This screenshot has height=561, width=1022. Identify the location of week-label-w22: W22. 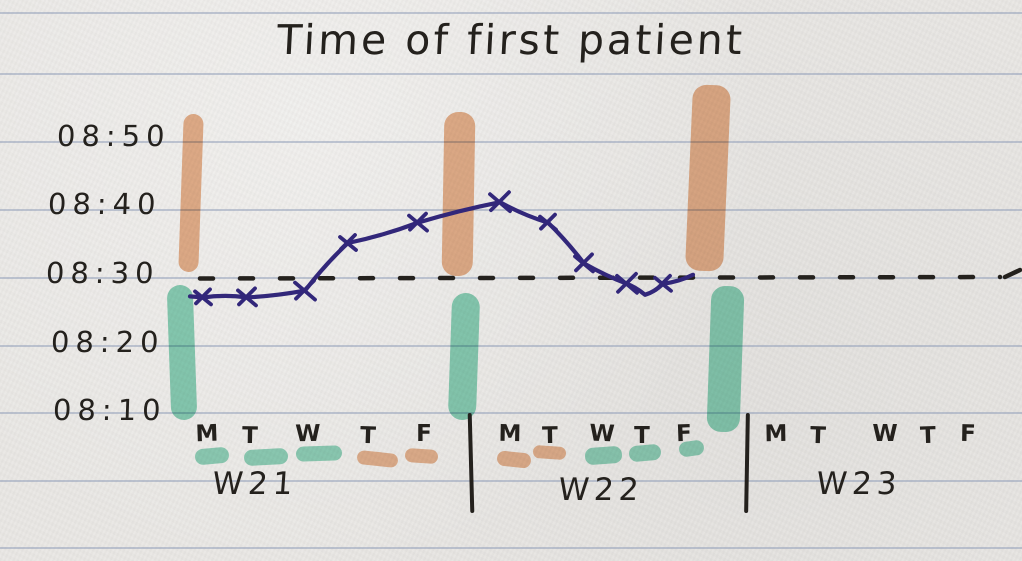
(601, 490).